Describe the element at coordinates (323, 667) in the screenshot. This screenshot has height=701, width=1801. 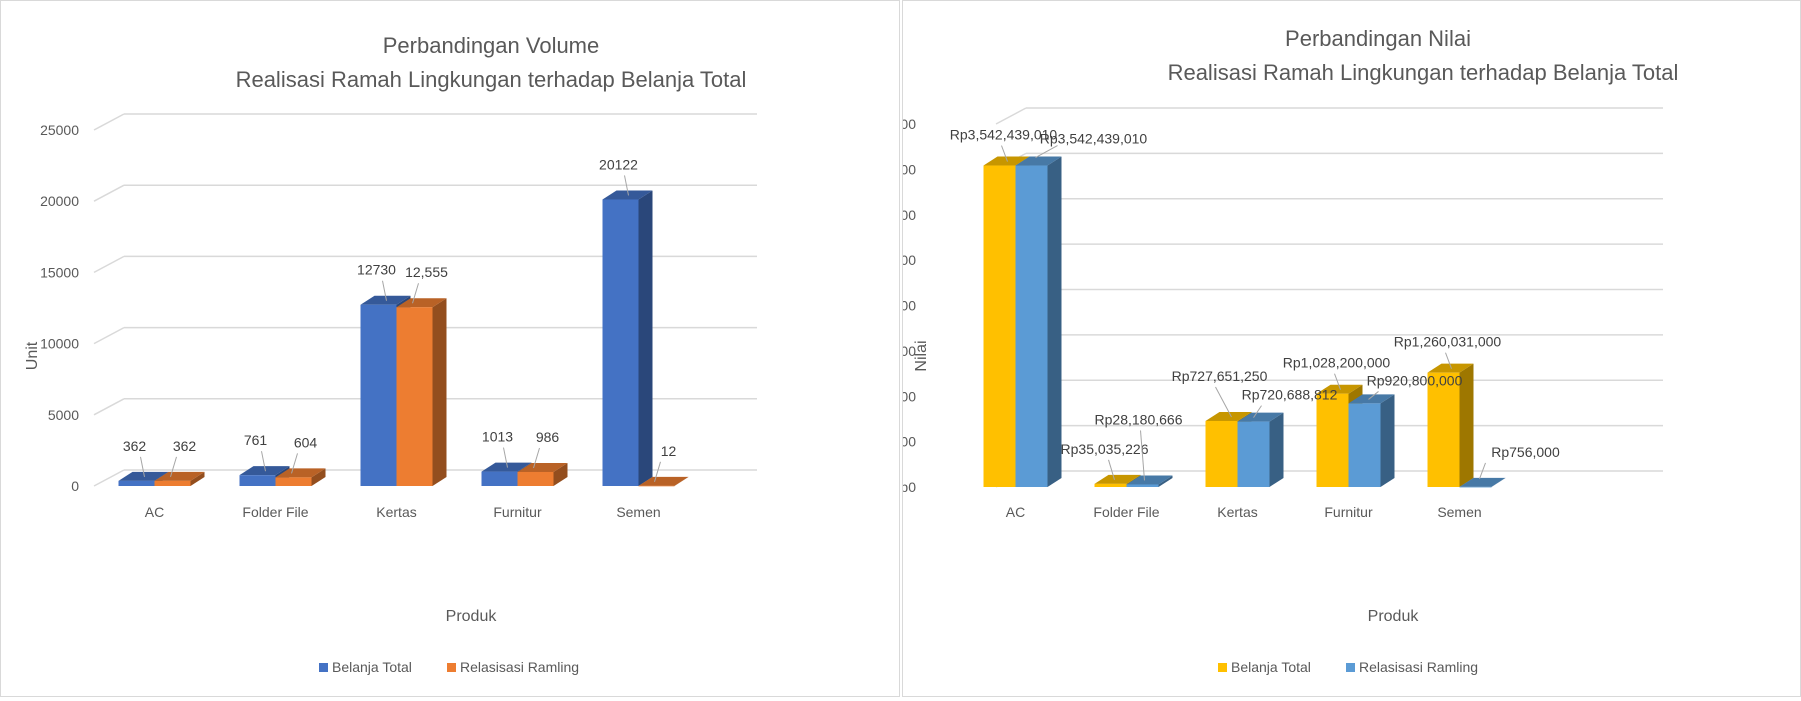
I see `legend-swatch-belanja-total` at that location.